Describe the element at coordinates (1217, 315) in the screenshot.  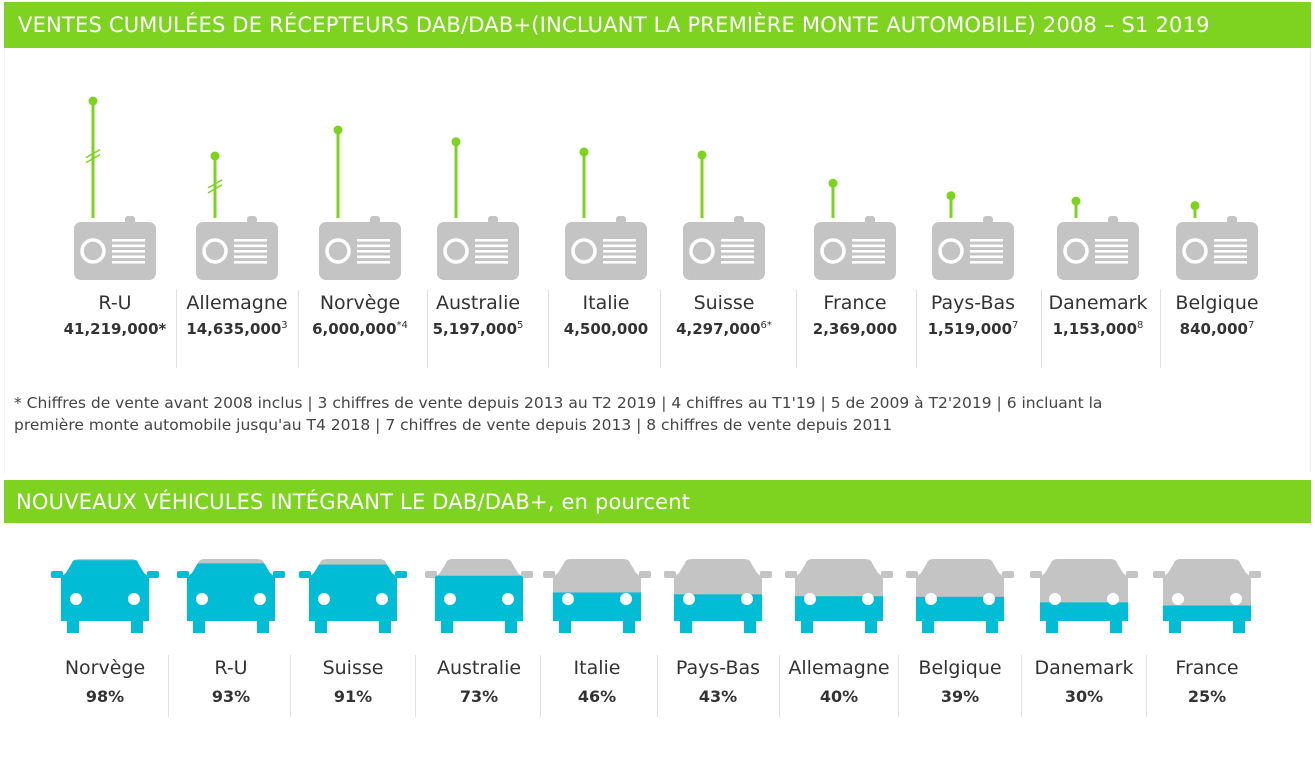
I see `radio-label-cell: Belgique 840,0007` at that location.